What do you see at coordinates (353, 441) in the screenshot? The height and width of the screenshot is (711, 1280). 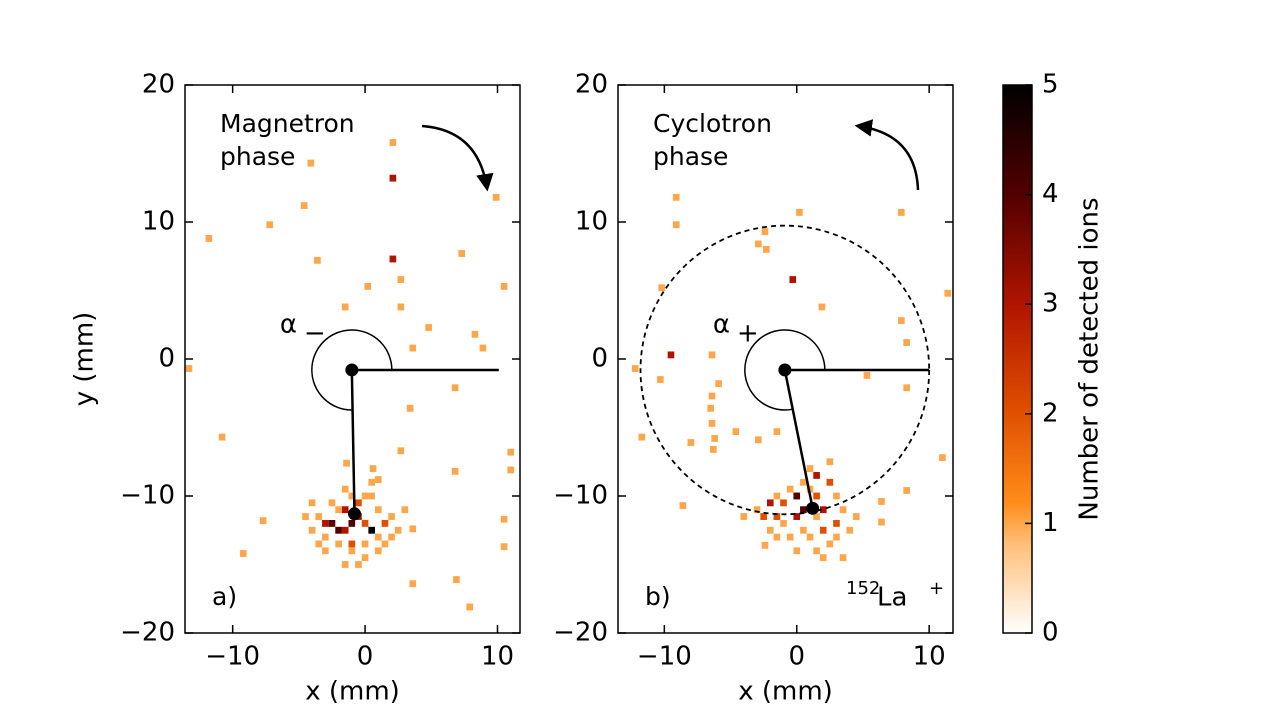 I see `phase-vector` at bounding box center [353, 441].